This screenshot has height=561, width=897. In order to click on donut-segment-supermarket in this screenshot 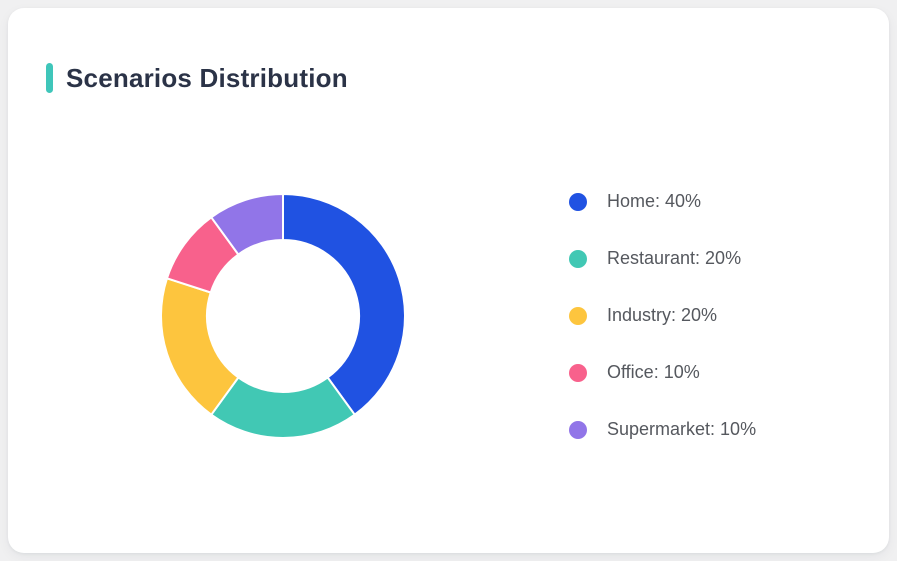, I will do `click(247, 224)`.